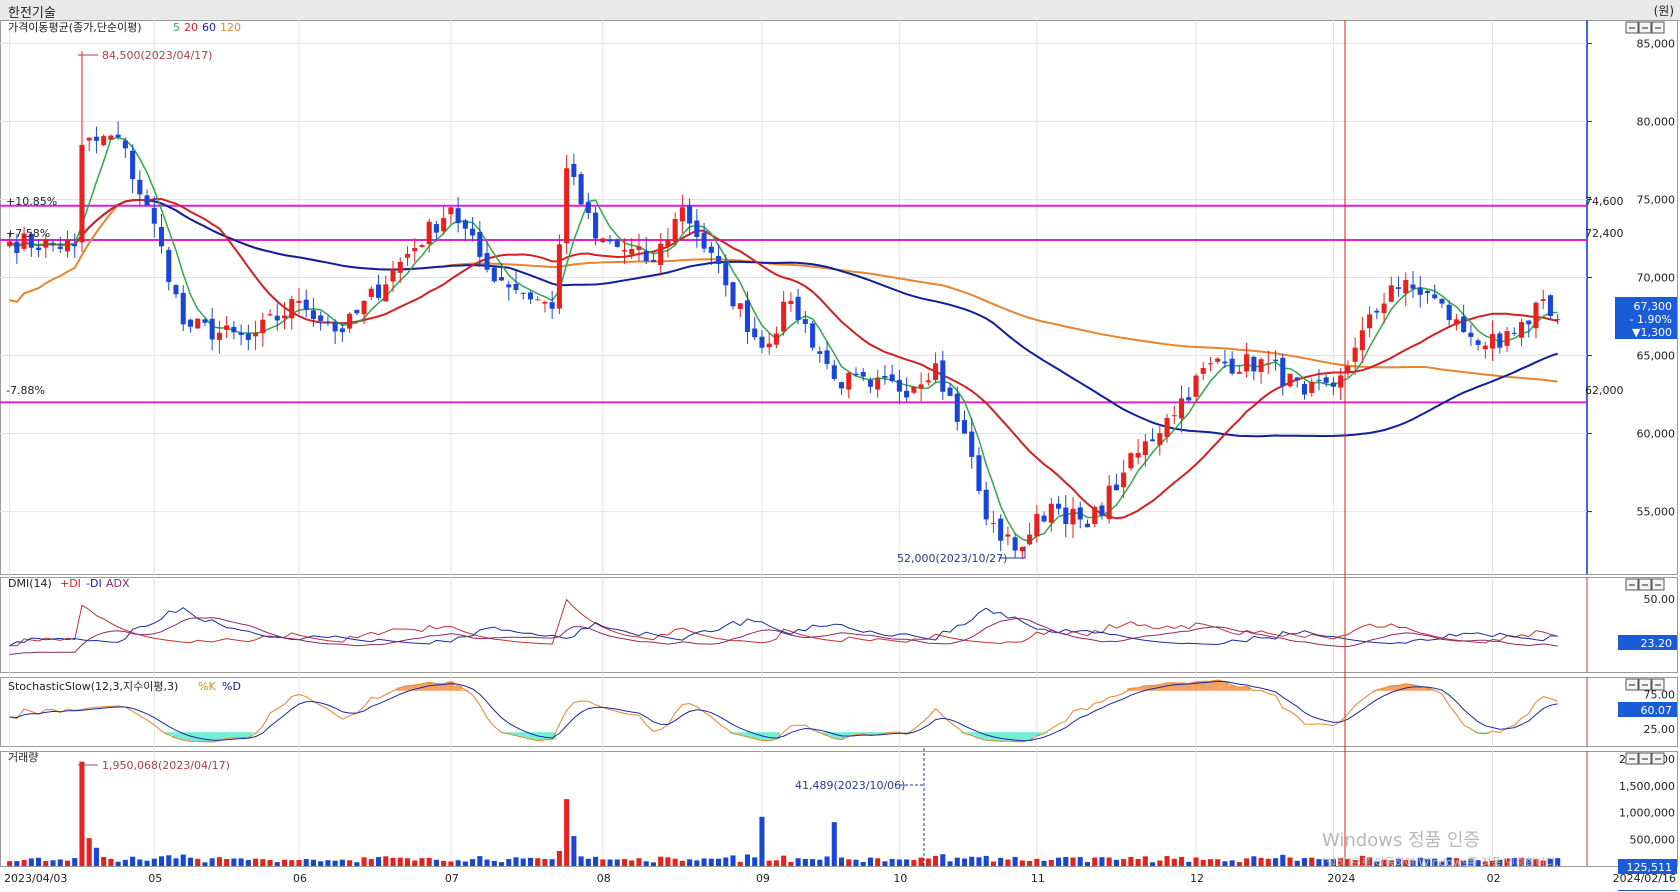 The height and width of the screenshot is (892, 1680). What do you see at coordinates (1646, 318) in the screenshot?
I see `price-badge: 67,300 - 1.90% ▼1,300` at bounding box center [1646, 318].